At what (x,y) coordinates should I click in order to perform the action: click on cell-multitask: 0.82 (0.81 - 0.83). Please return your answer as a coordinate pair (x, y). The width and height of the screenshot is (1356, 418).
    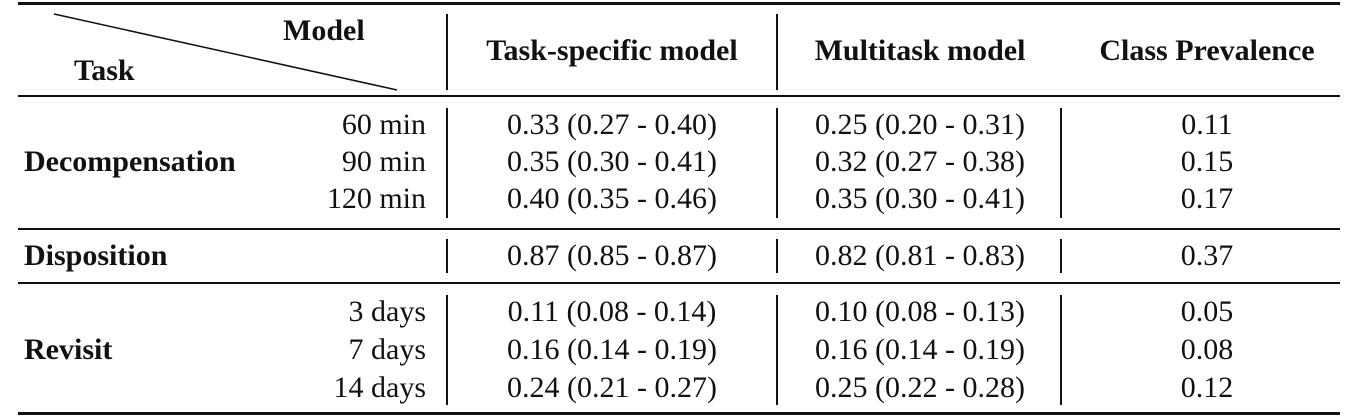
    Looking at the image, I should click on (920, 255).